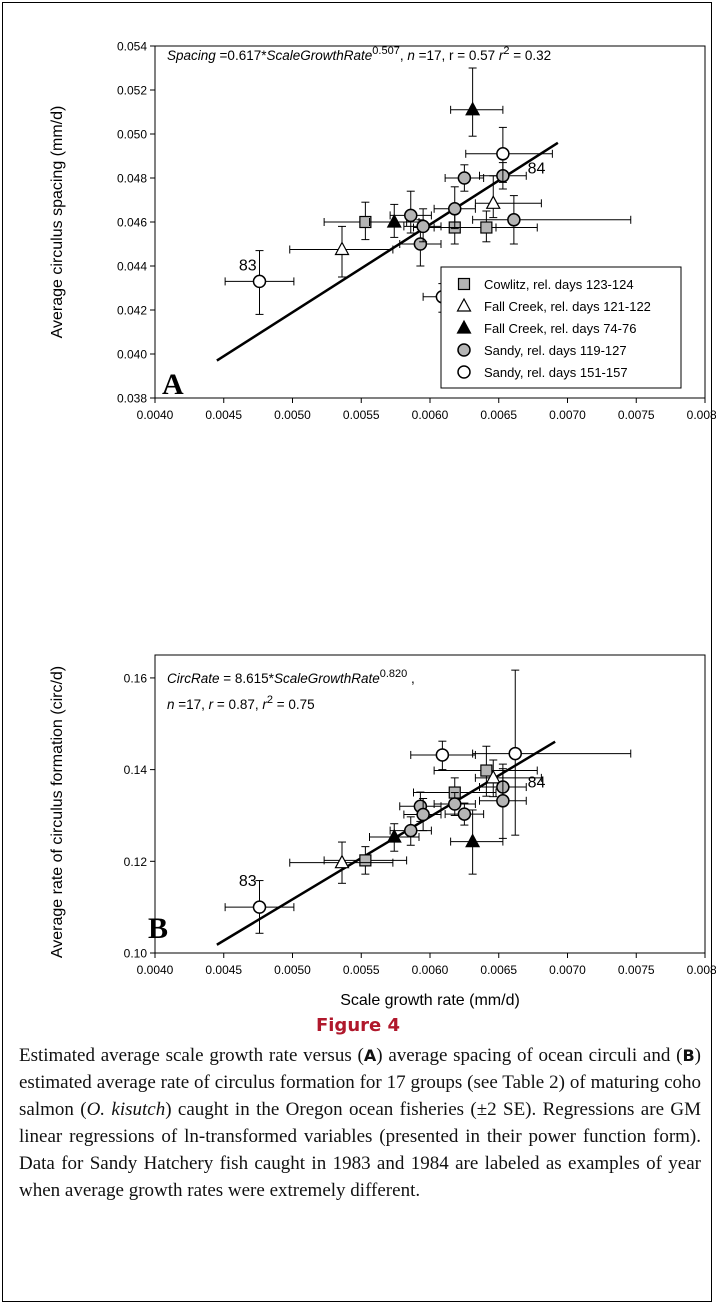 This screenshot has height=1306, width=716. I want to click on y-axis-label-a: Average circulus spacing (mm/d), so click(57, 222).